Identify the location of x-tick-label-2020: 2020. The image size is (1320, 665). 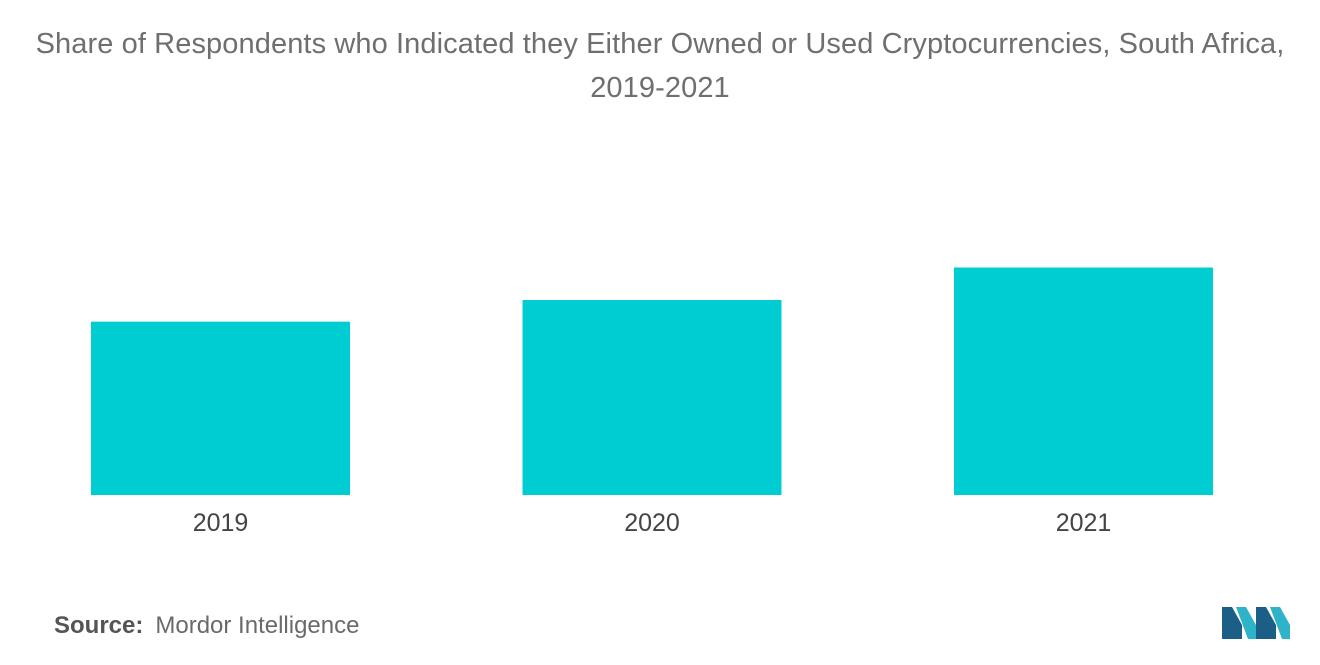
(652, 523).